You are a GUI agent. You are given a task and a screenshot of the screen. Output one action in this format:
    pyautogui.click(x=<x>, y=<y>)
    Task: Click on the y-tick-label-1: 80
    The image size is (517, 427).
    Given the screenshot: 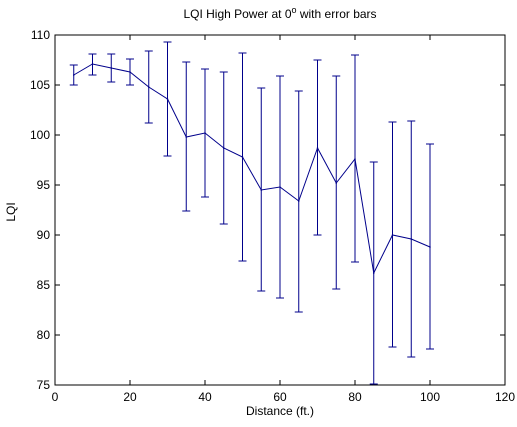 What is the action you would take?
    pyautogui.click(x=44, y=335)
    